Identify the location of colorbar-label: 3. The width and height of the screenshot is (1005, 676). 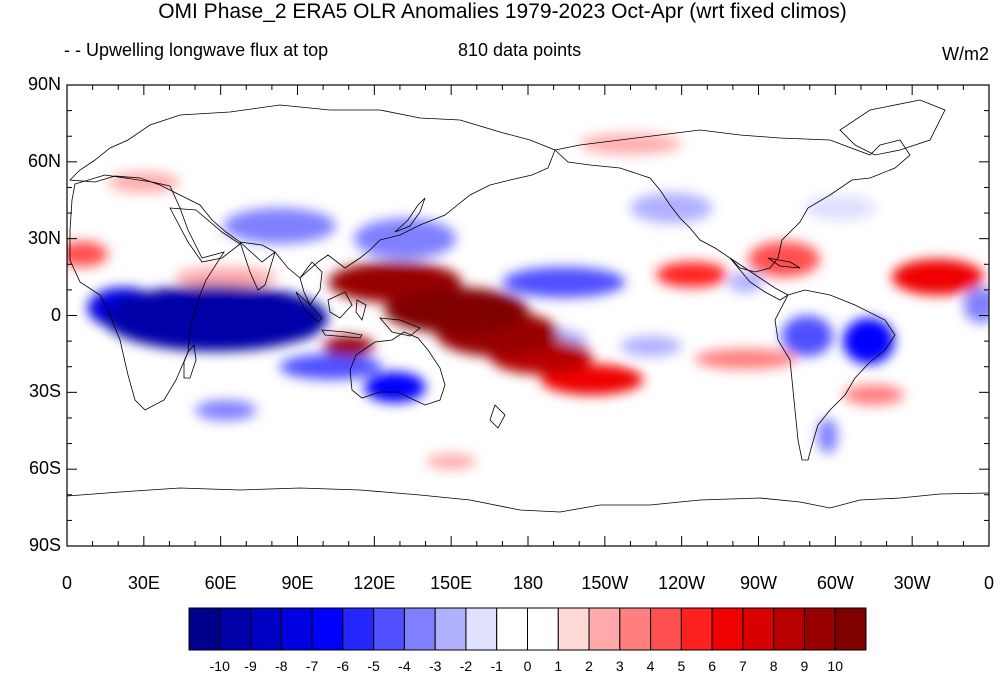
(619, 666).